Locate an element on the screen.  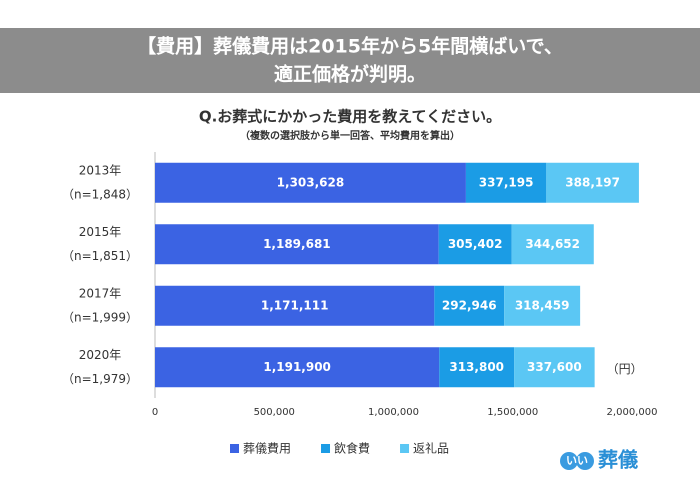
y-tick-label: 2017年 is located at coordinates (100, 293).